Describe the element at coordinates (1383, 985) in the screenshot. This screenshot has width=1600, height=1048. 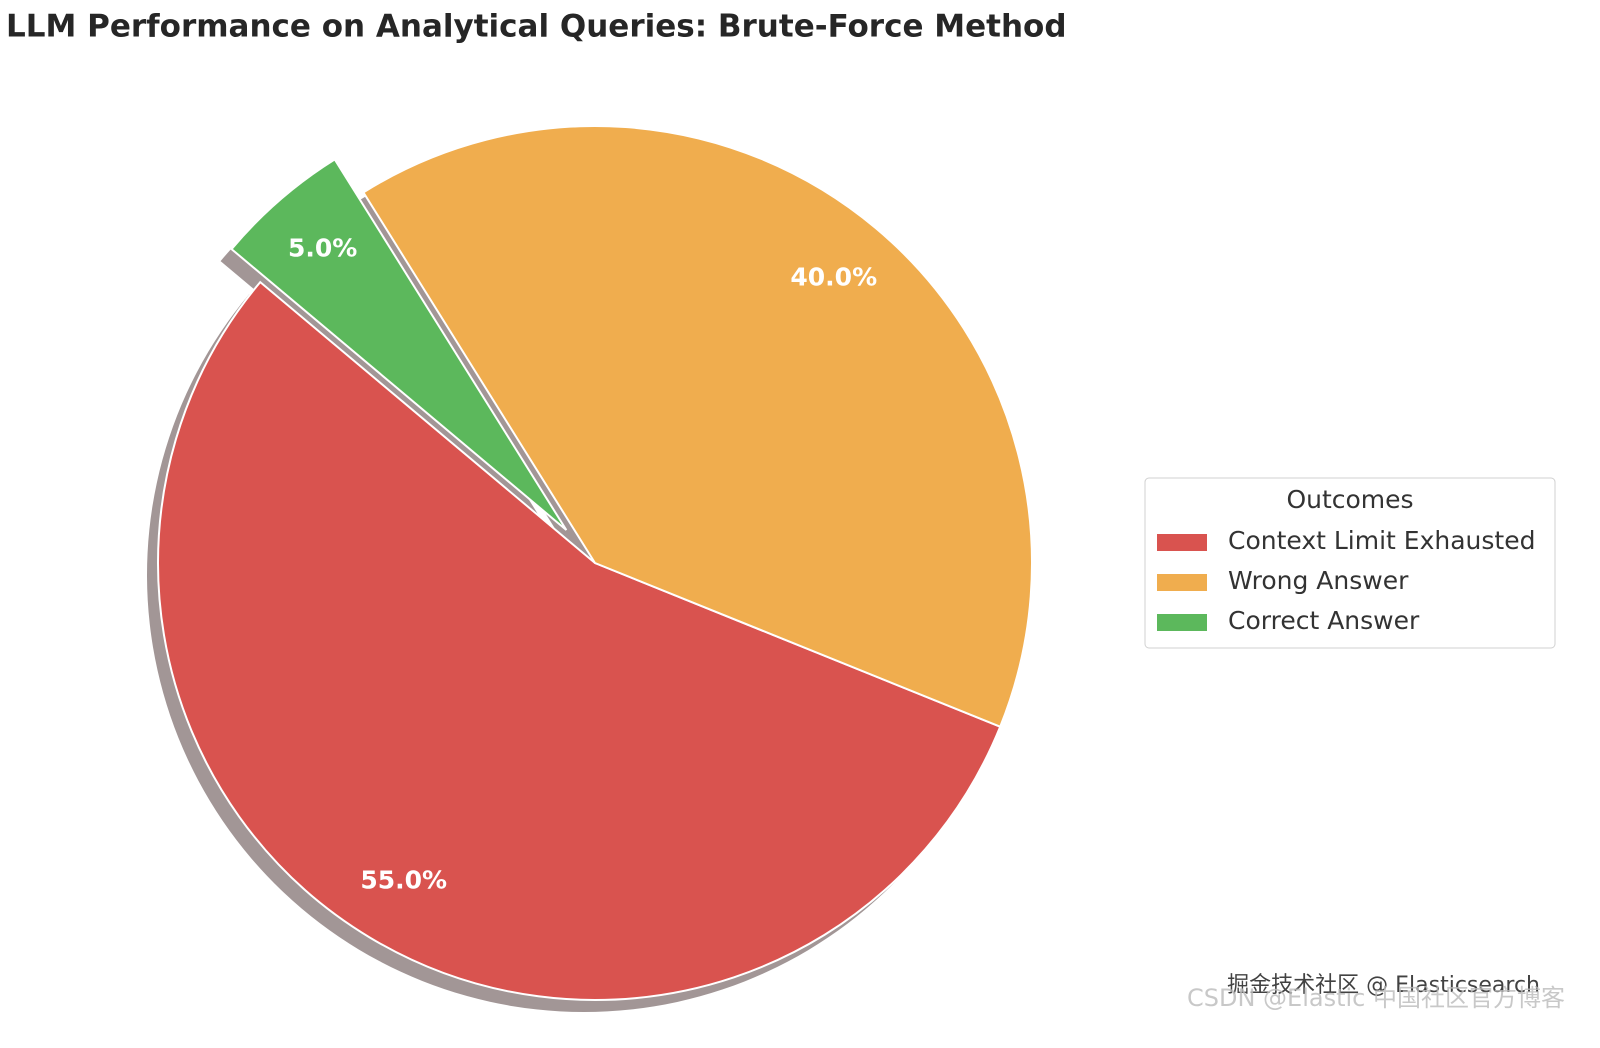
I see `watermark: 掘金技术社区 @ Elasticsearch` at that location.